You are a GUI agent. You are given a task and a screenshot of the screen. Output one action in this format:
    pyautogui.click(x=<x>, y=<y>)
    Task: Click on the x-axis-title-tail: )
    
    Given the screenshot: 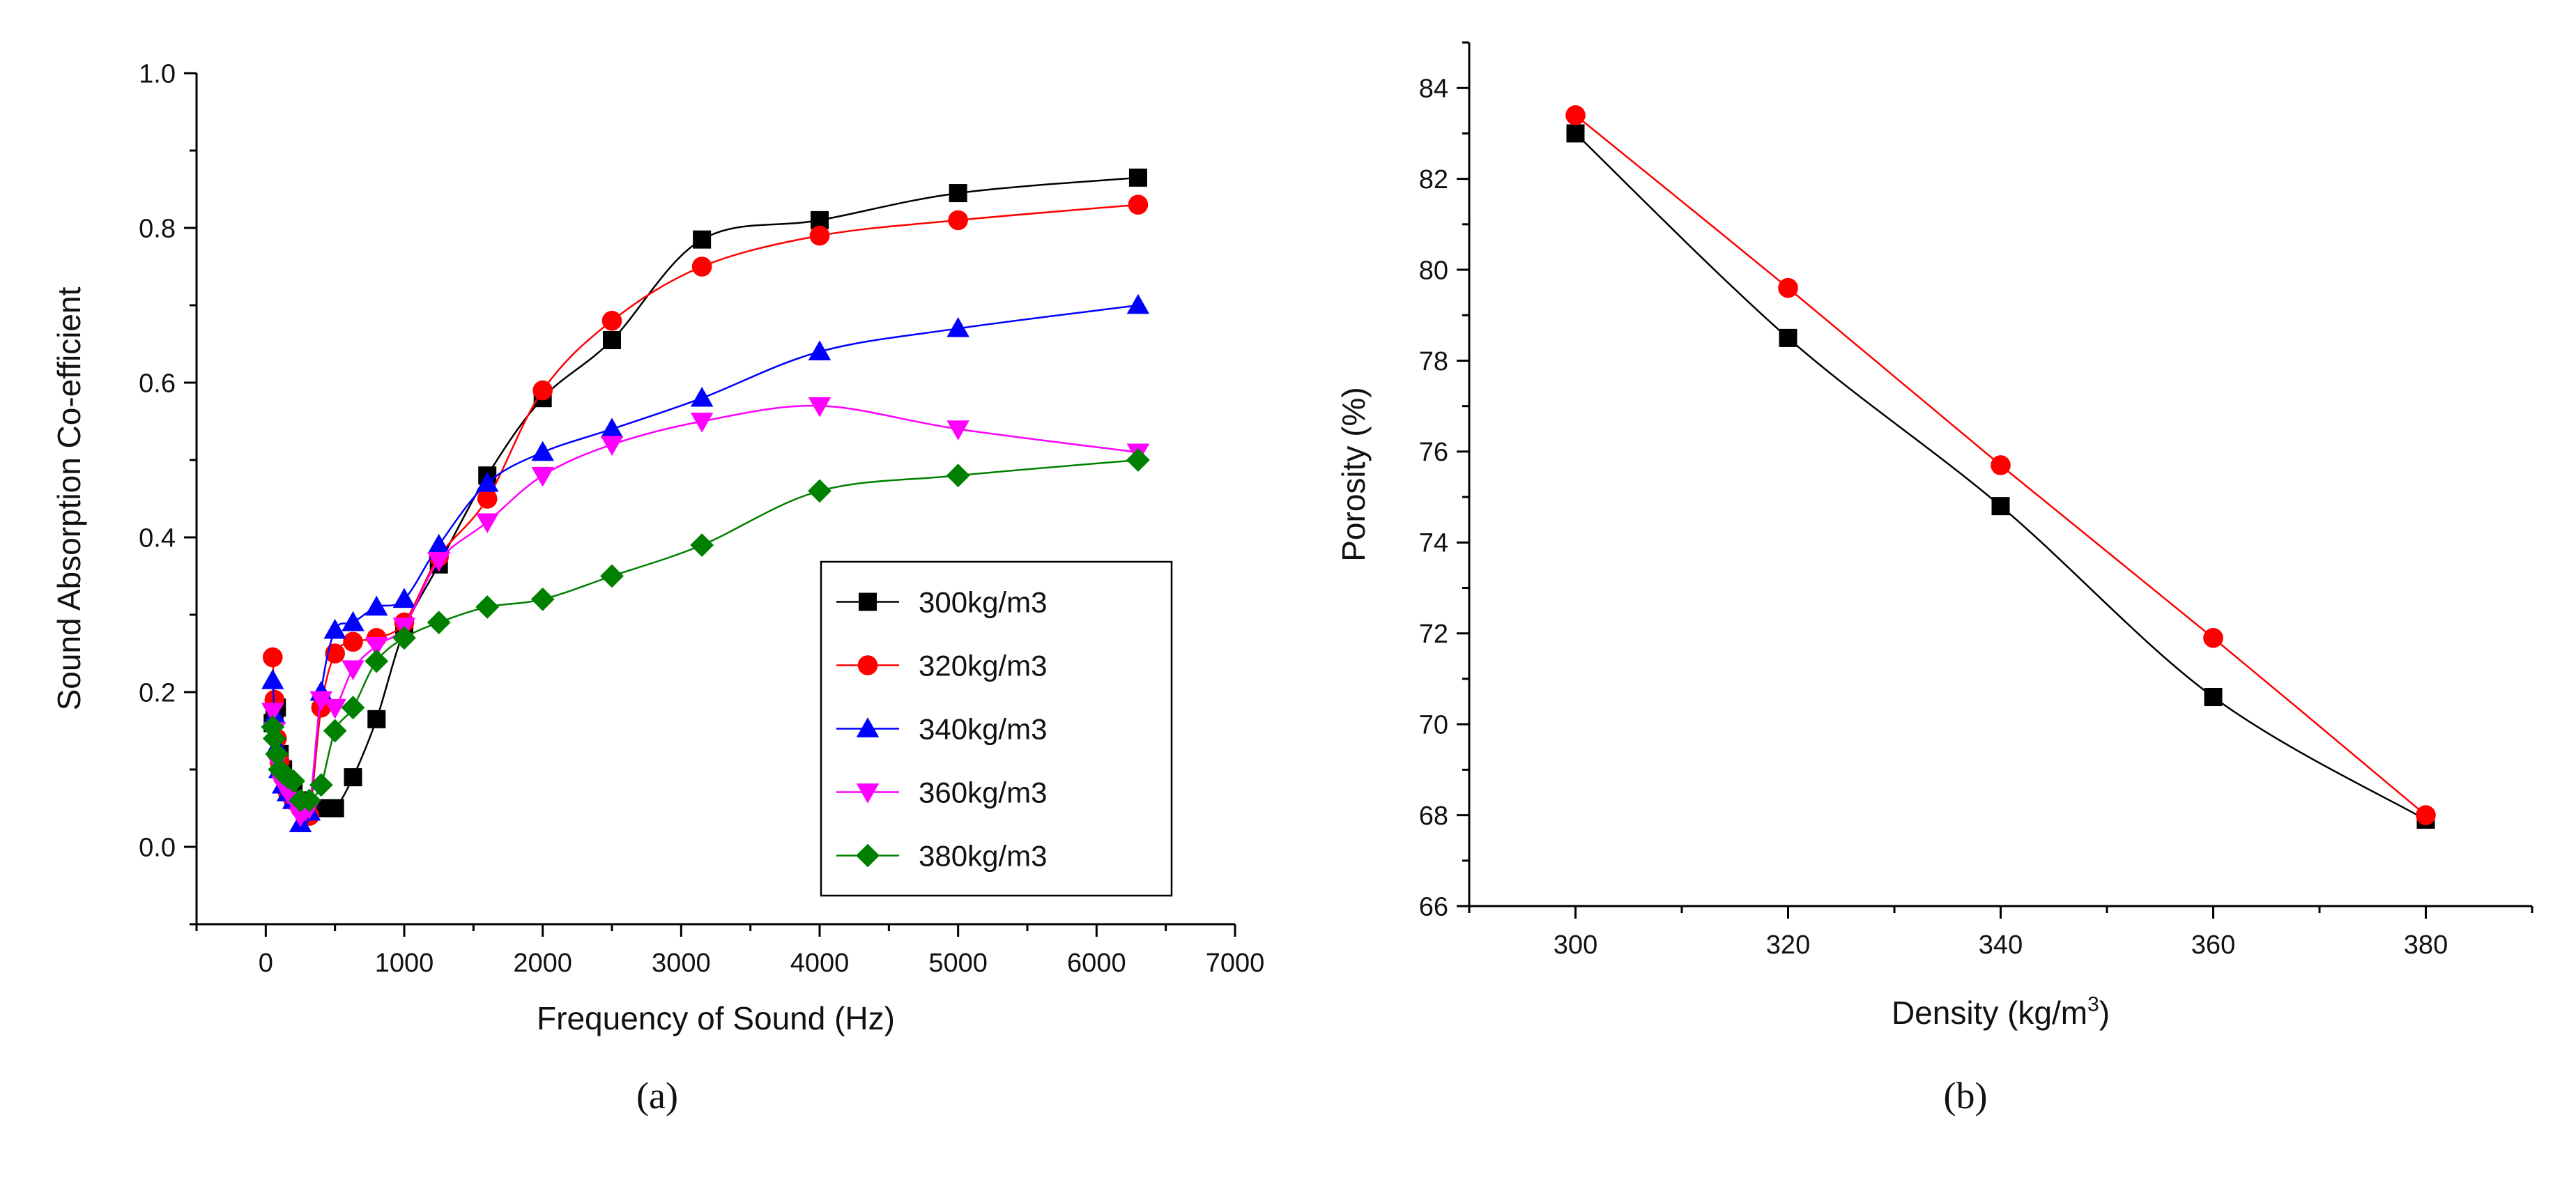 What is the action you would take?
    pyautogui.click(x=2104, y=1013)
    